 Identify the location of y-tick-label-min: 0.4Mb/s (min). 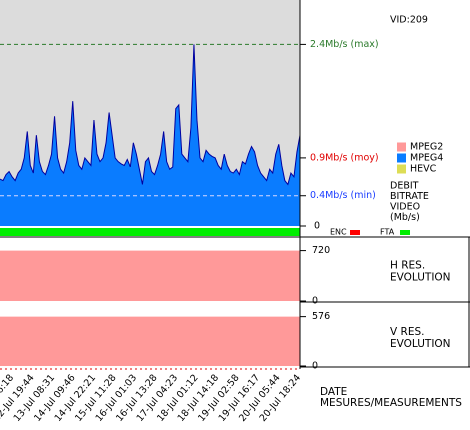
(343, 195).